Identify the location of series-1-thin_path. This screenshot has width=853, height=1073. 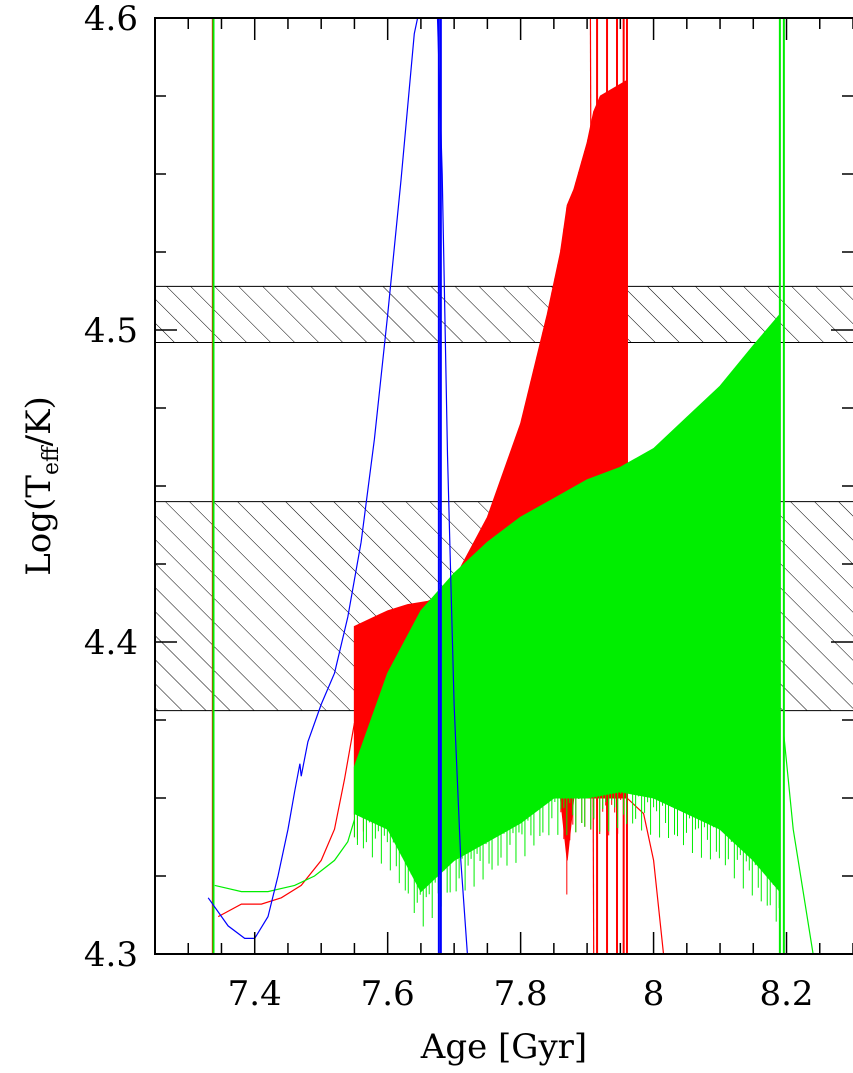
(286, 820).